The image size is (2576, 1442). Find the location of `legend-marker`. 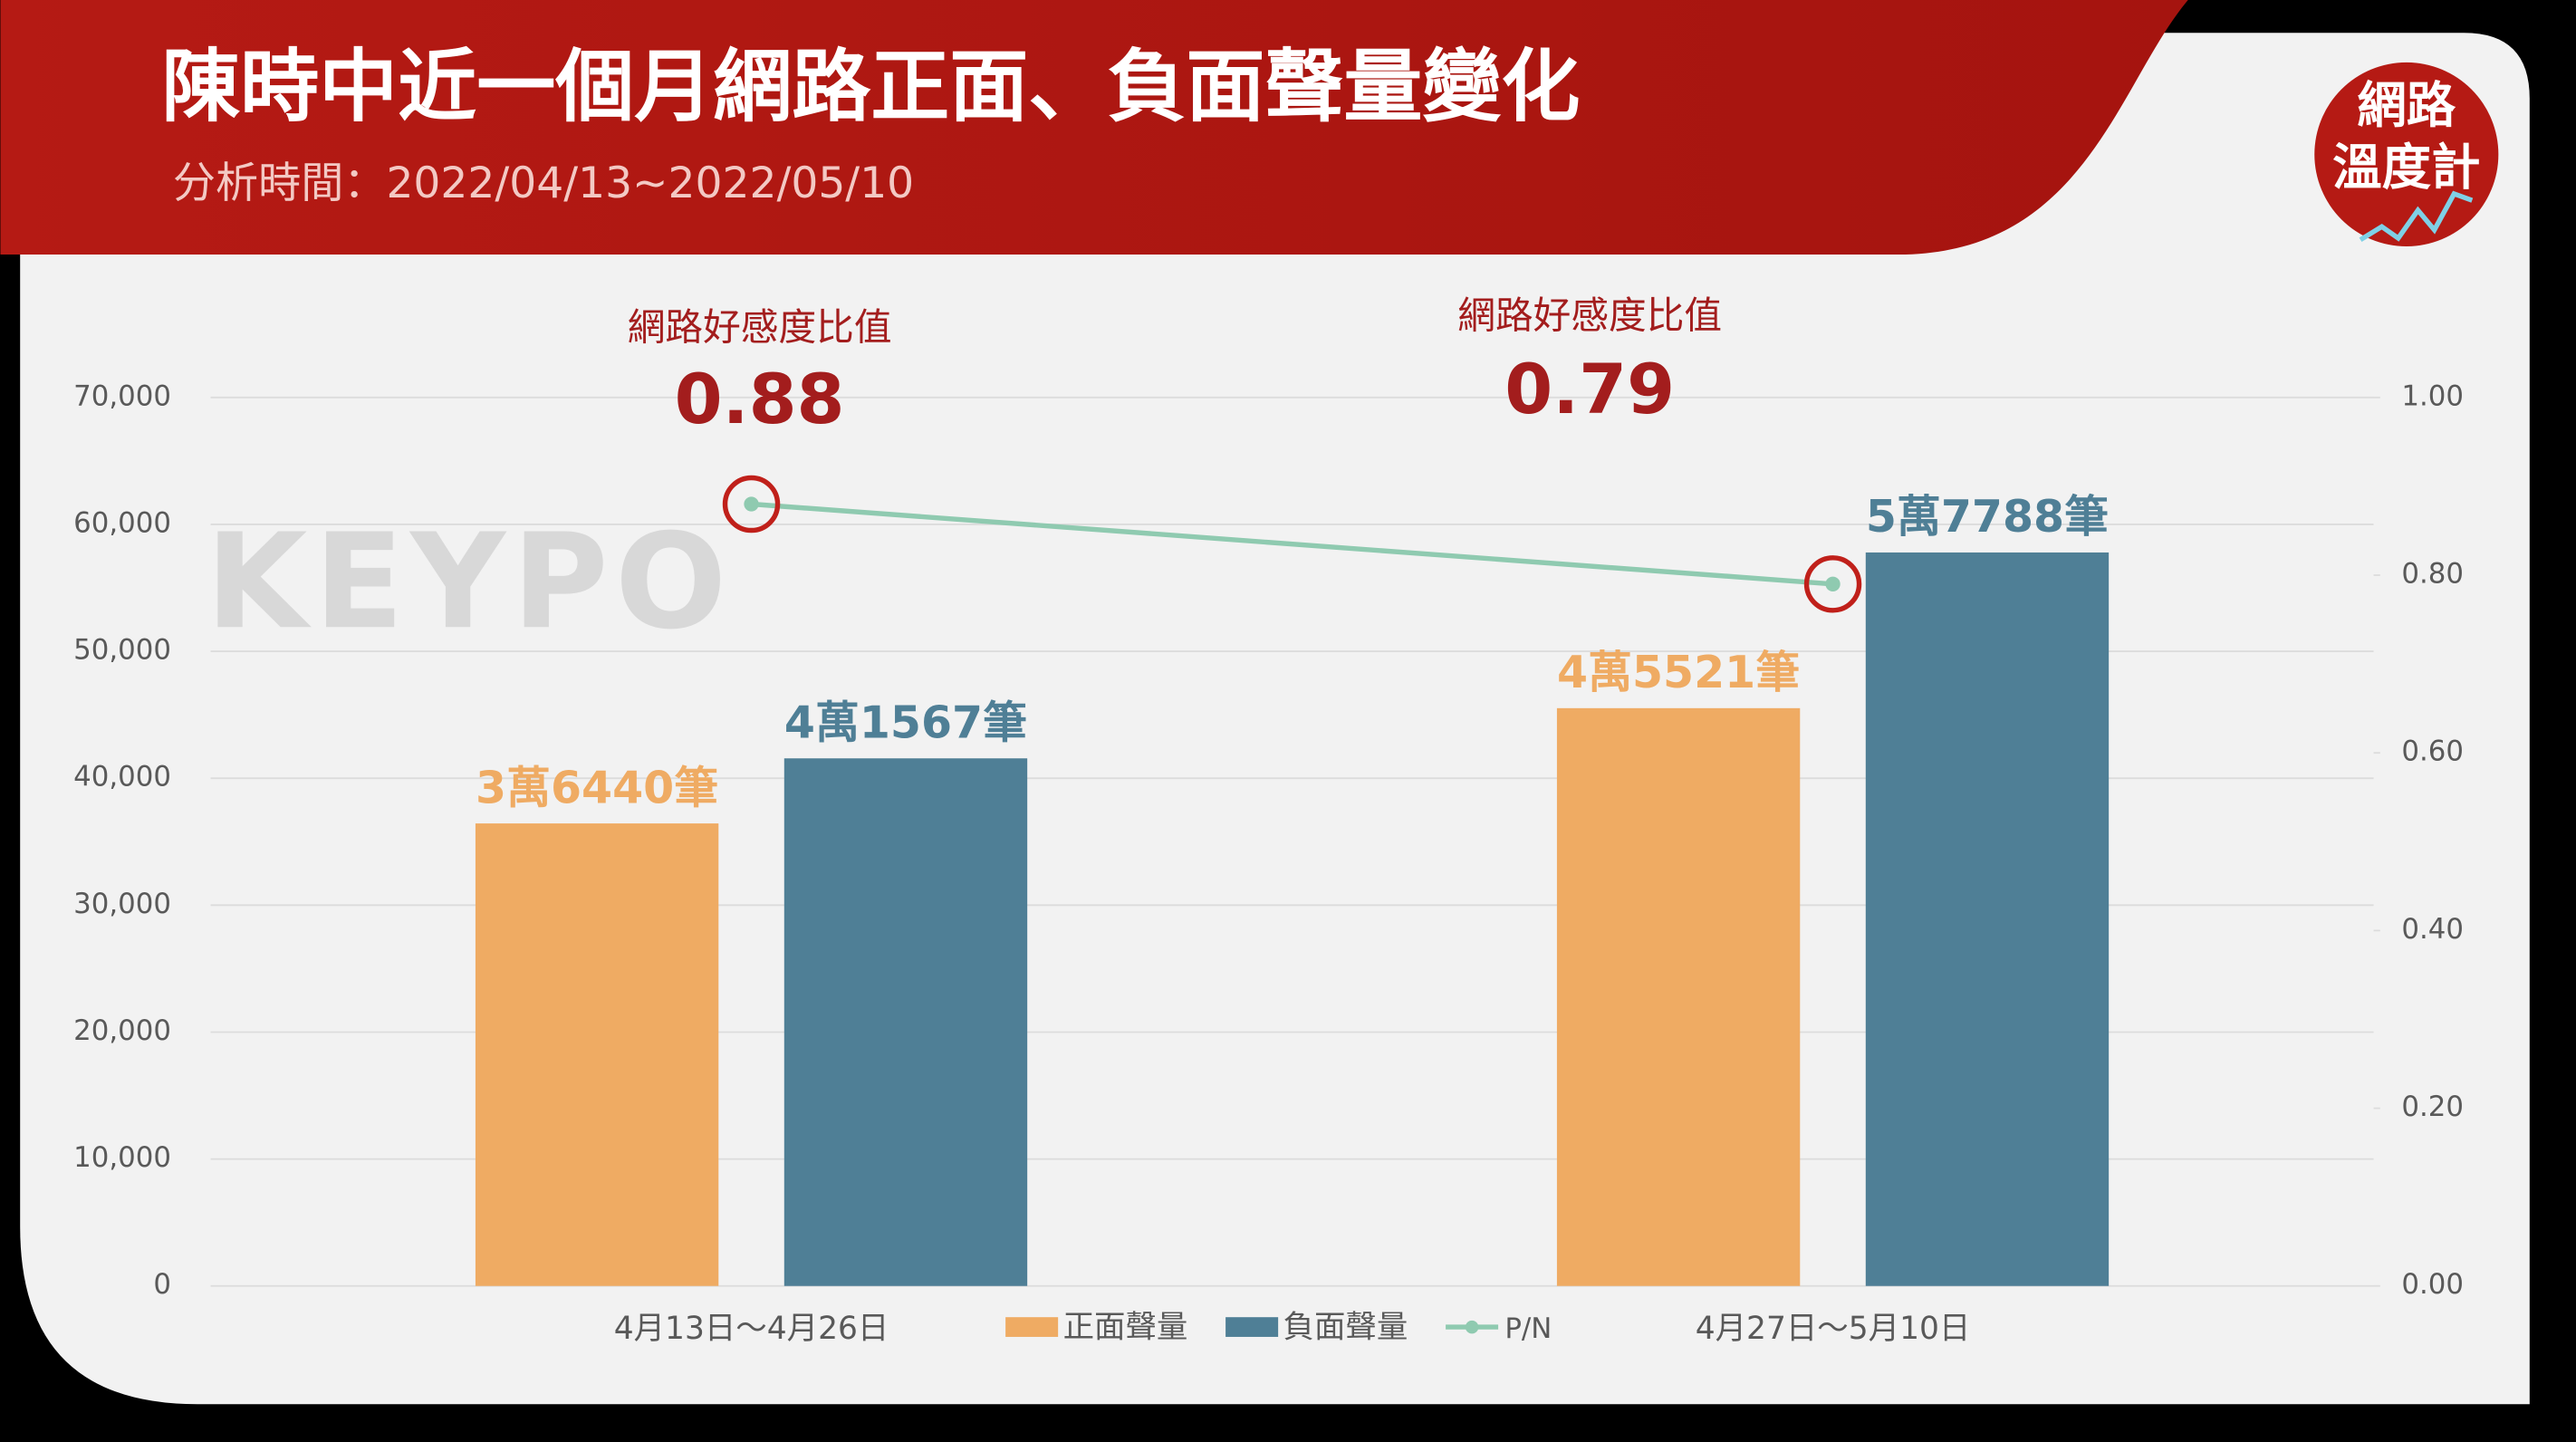

legend-marker is located at coordinates (1472, 1327).